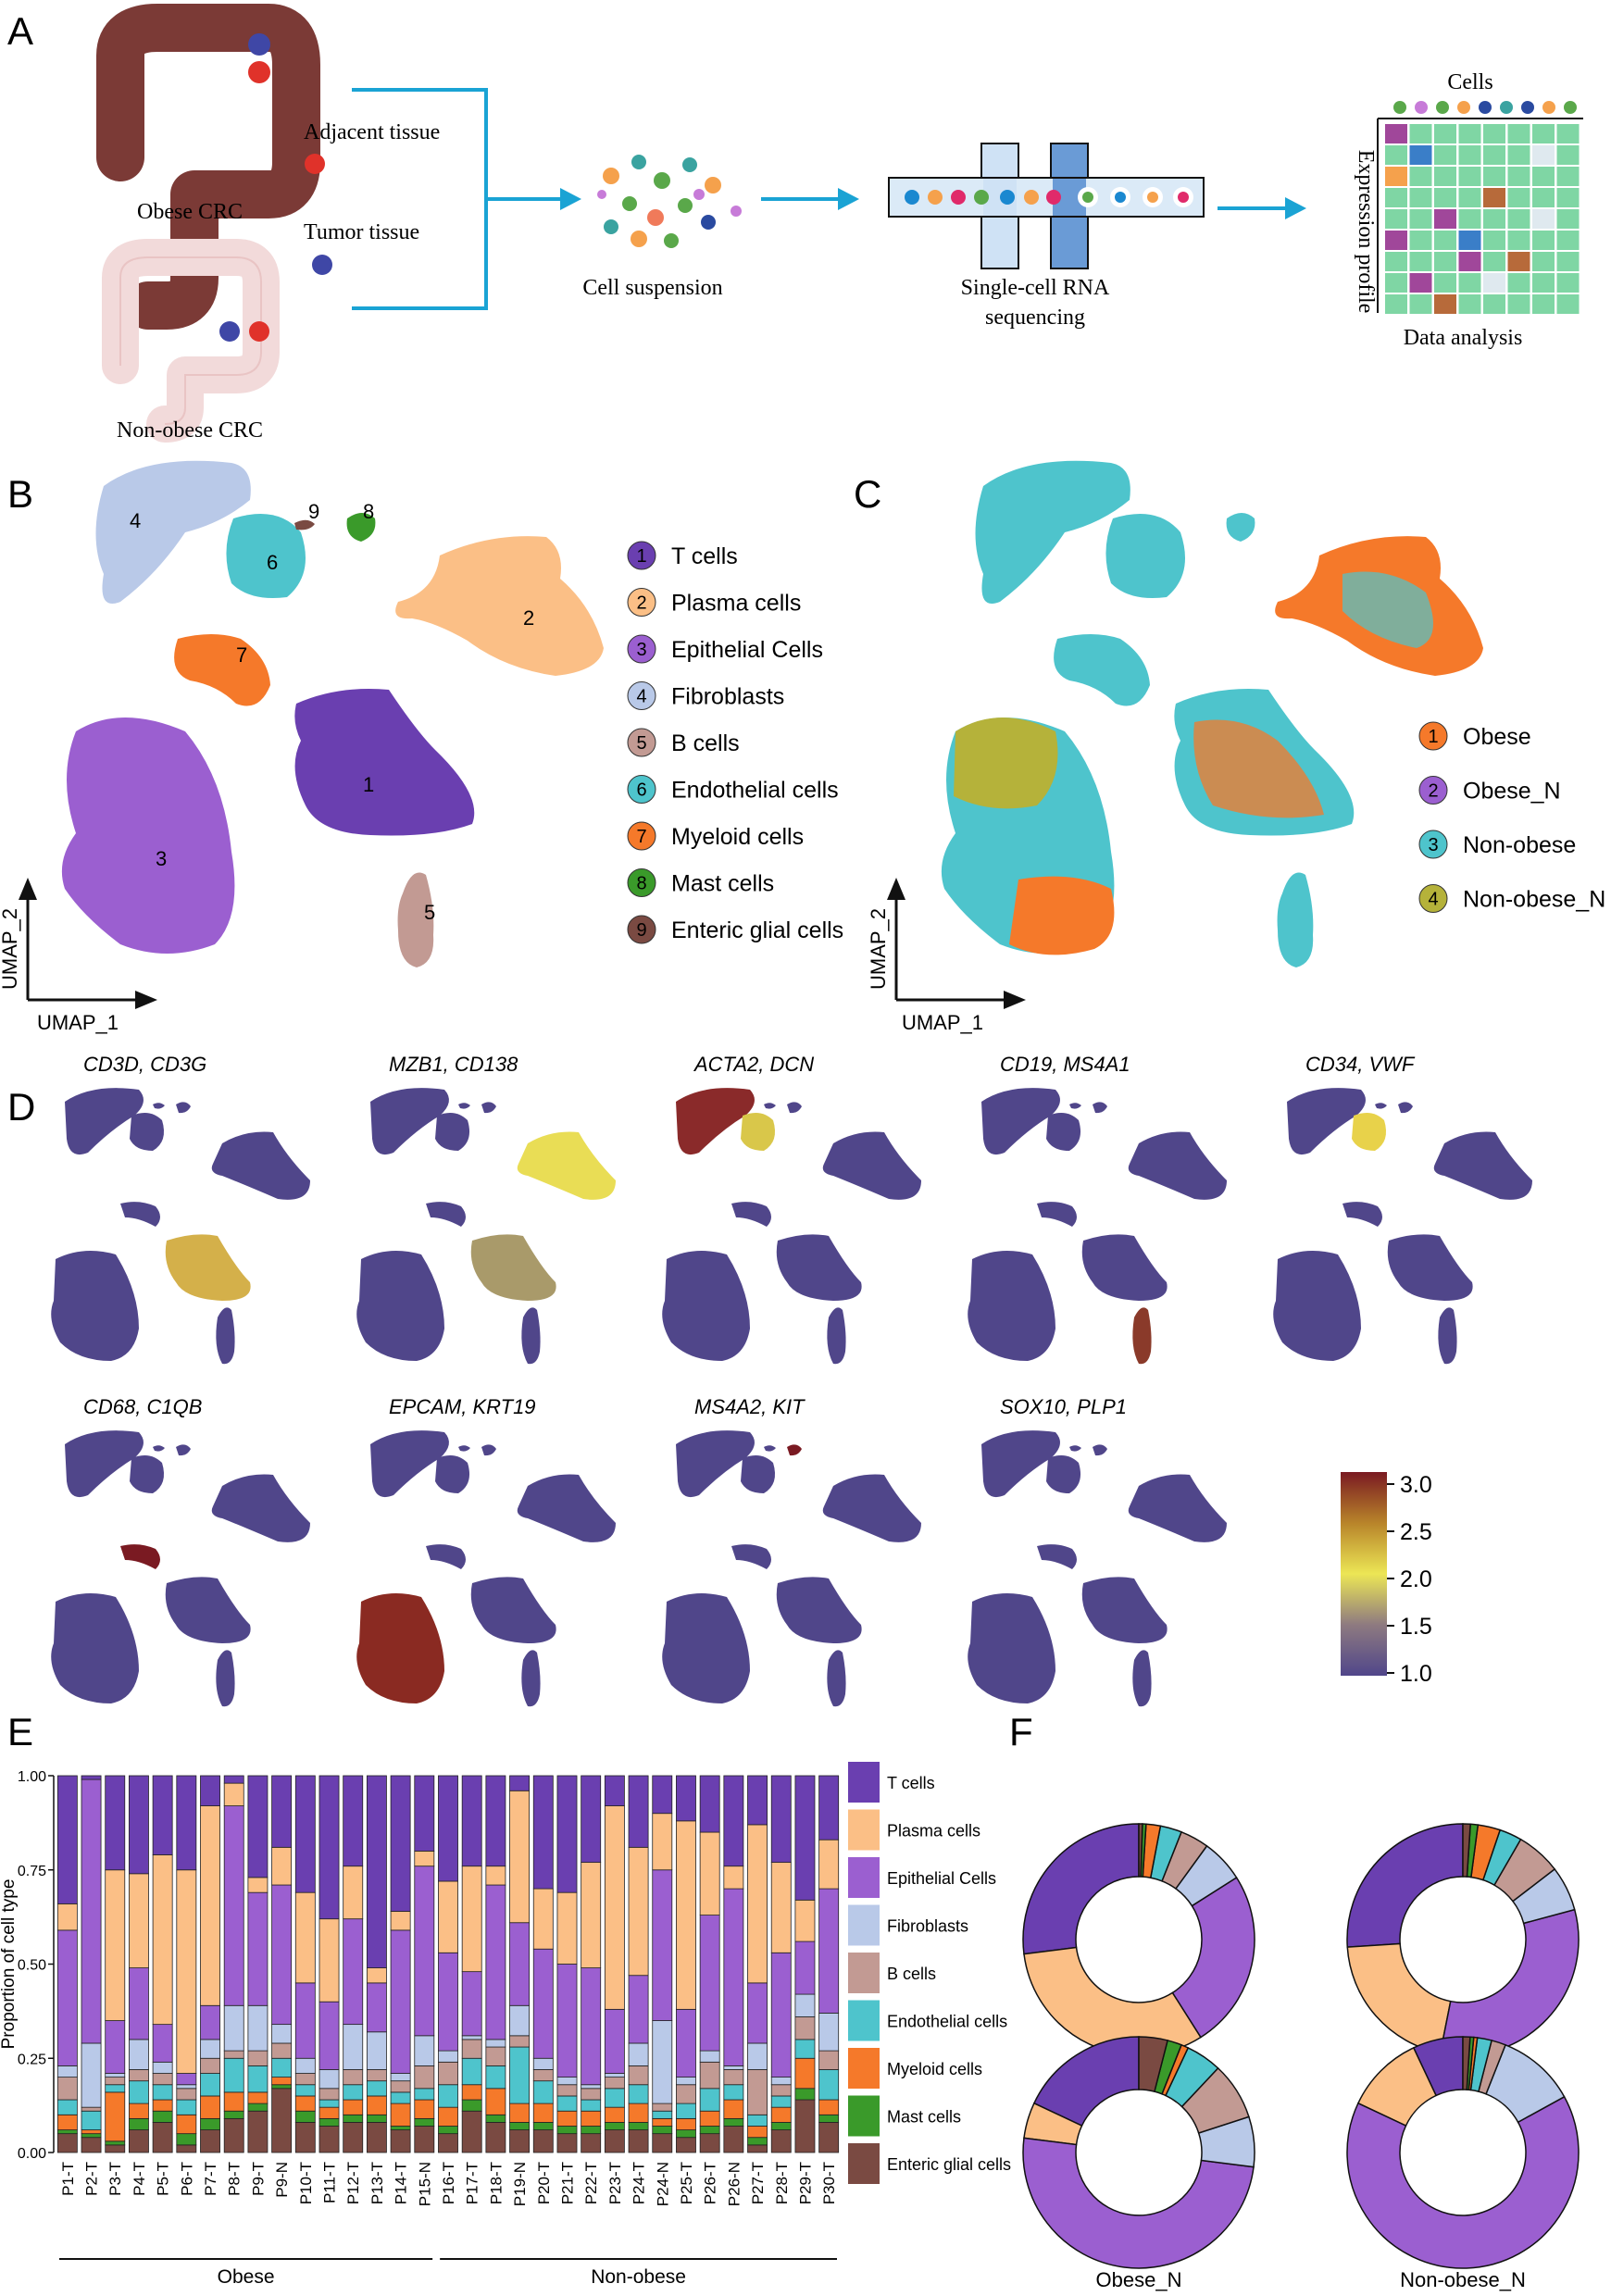 This screenshot has height=2296, width=1611. Describe the element at coordinates (911, 1974) in the screenshot. I see `e-legend-label: B cells` at that location.